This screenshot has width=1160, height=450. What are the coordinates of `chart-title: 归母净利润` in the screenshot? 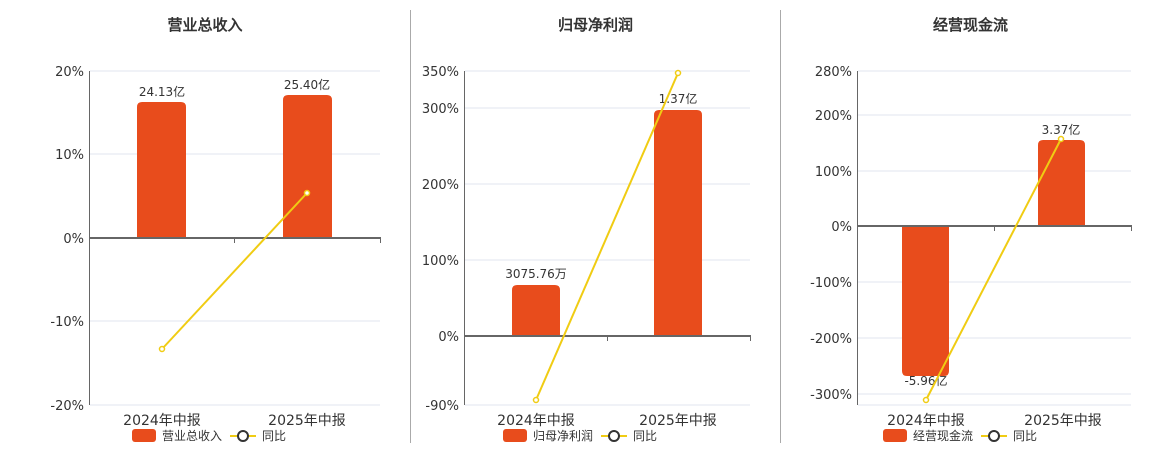 It's located at (595, 25).